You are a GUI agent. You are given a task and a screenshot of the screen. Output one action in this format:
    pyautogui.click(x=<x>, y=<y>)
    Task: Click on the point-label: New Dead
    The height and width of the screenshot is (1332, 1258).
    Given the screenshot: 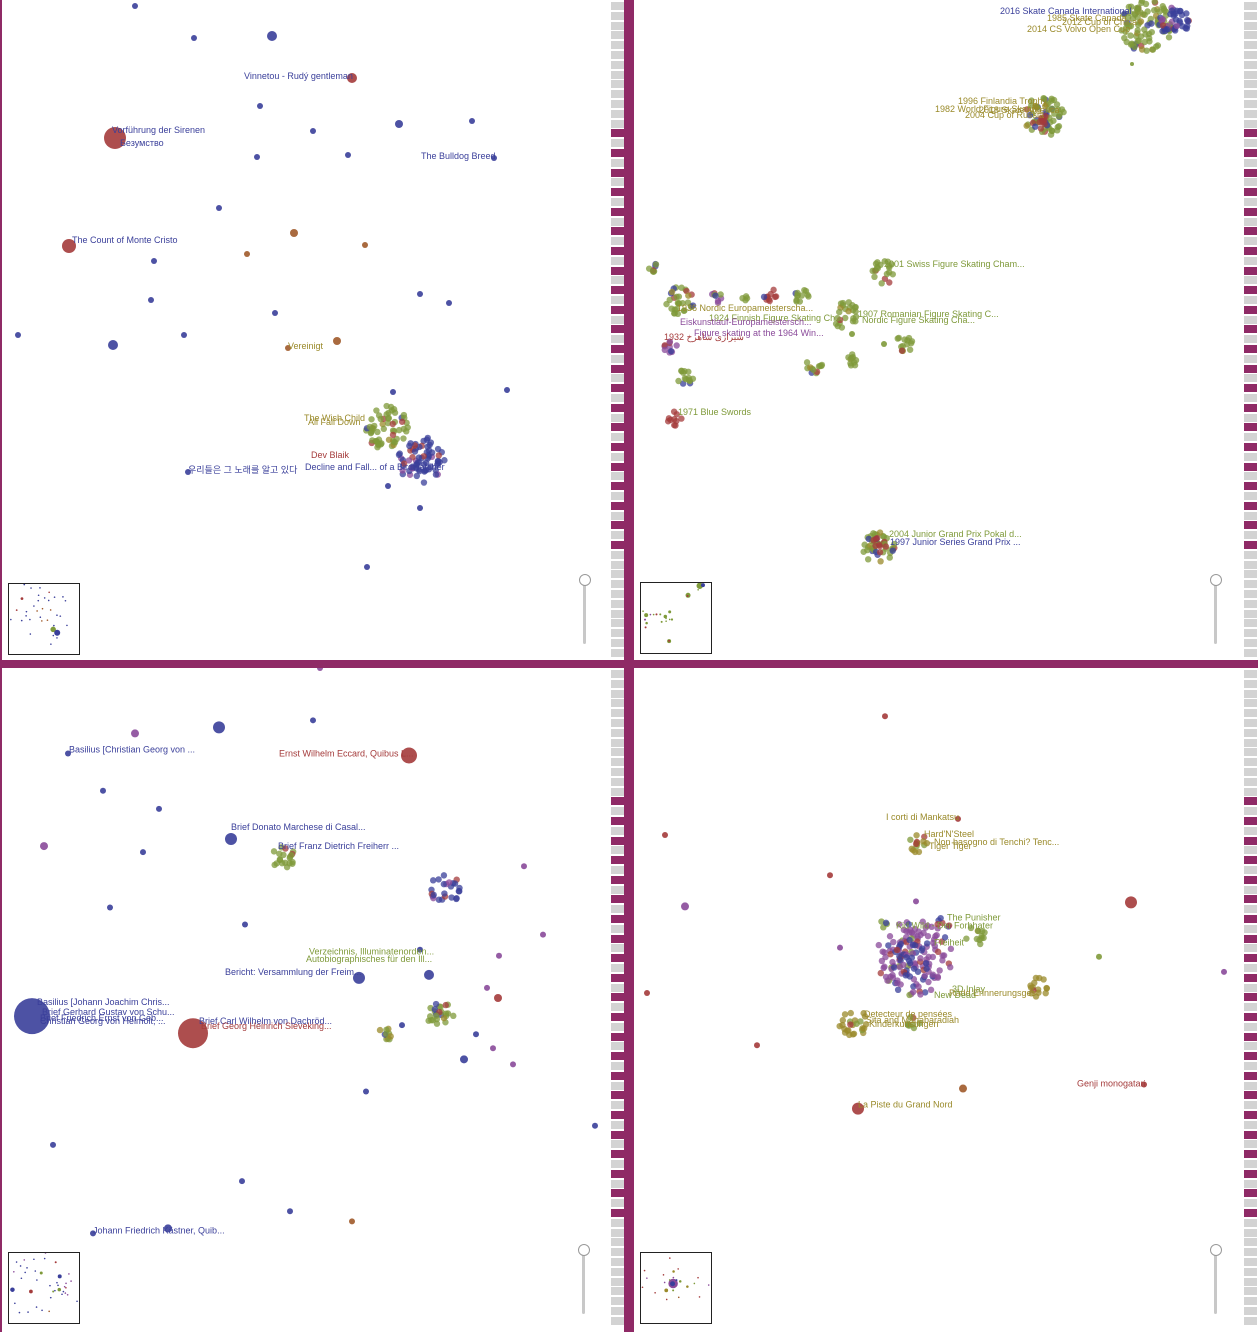 What is the action you would take?
    pyautogui.click(x=955, y=995)
    